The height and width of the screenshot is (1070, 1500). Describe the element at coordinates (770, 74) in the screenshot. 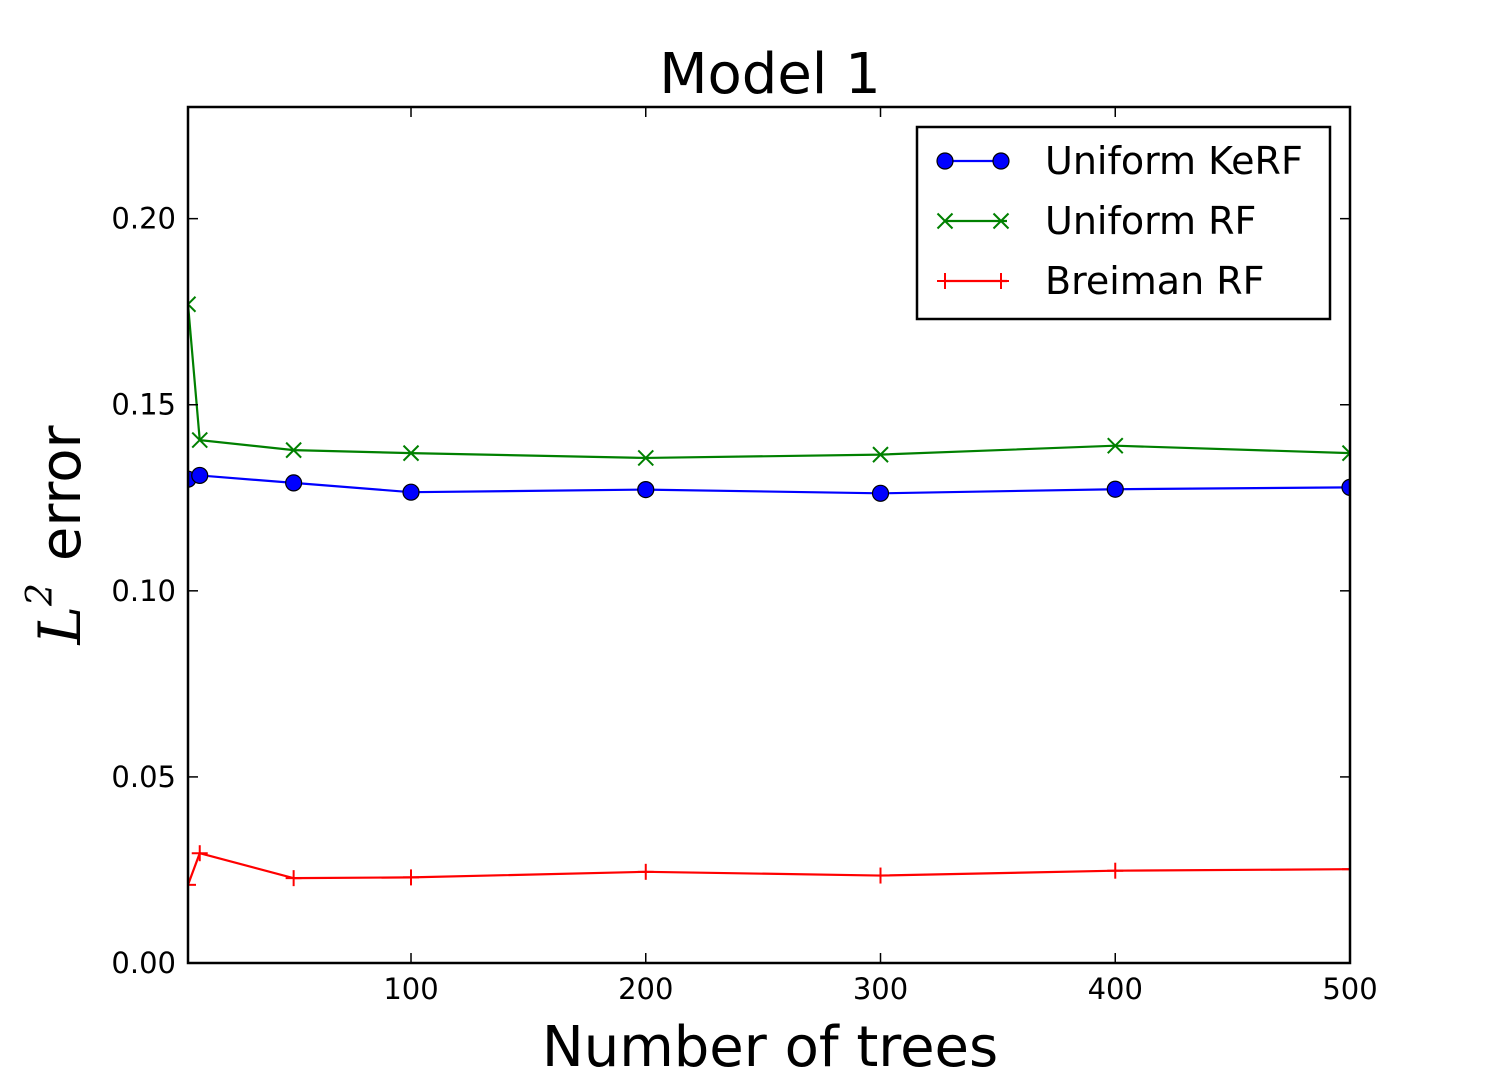

I see `chart-title: Model 1` at that location.